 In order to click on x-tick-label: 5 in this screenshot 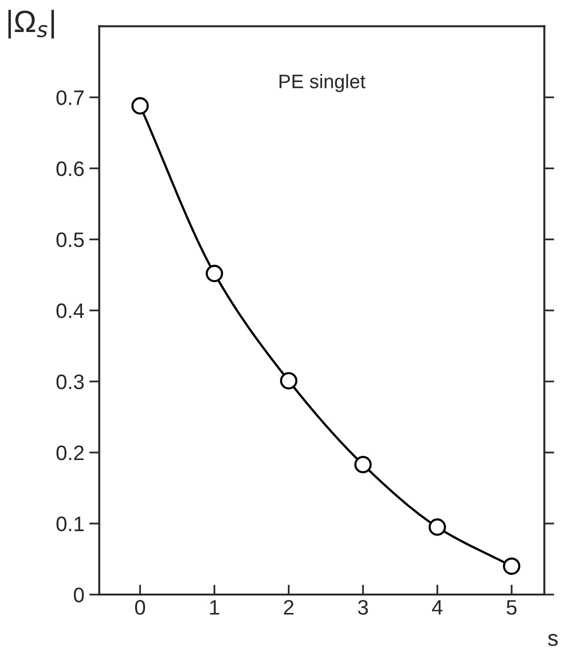, I will do `click(511, 607)`.